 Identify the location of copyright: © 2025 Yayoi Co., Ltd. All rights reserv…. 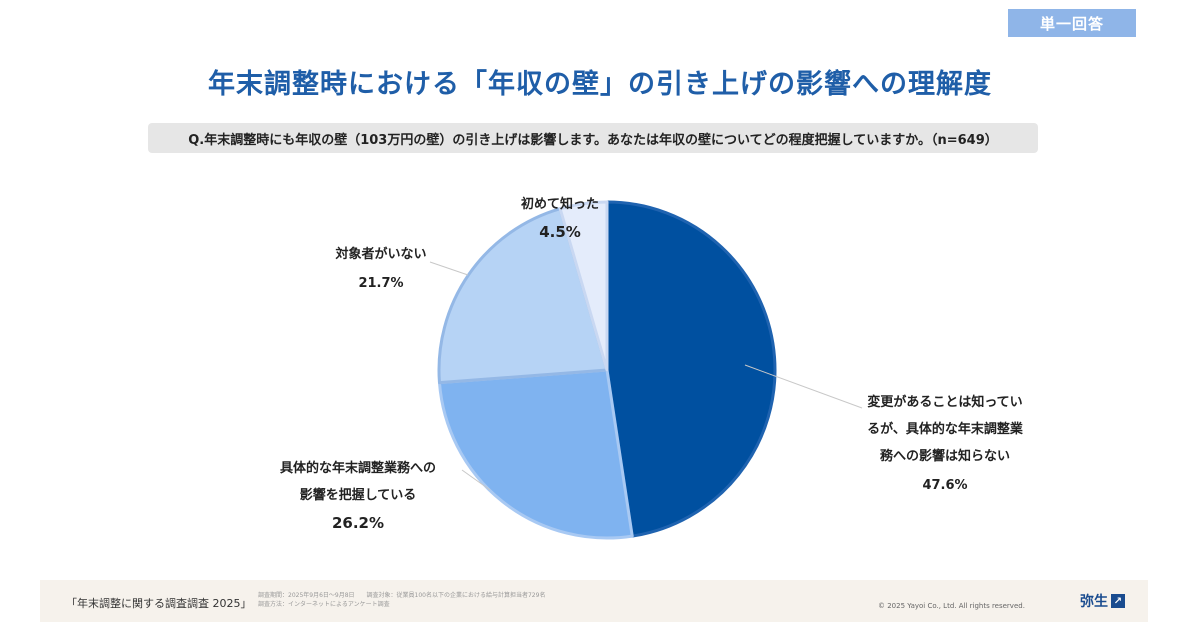
(951, 606).